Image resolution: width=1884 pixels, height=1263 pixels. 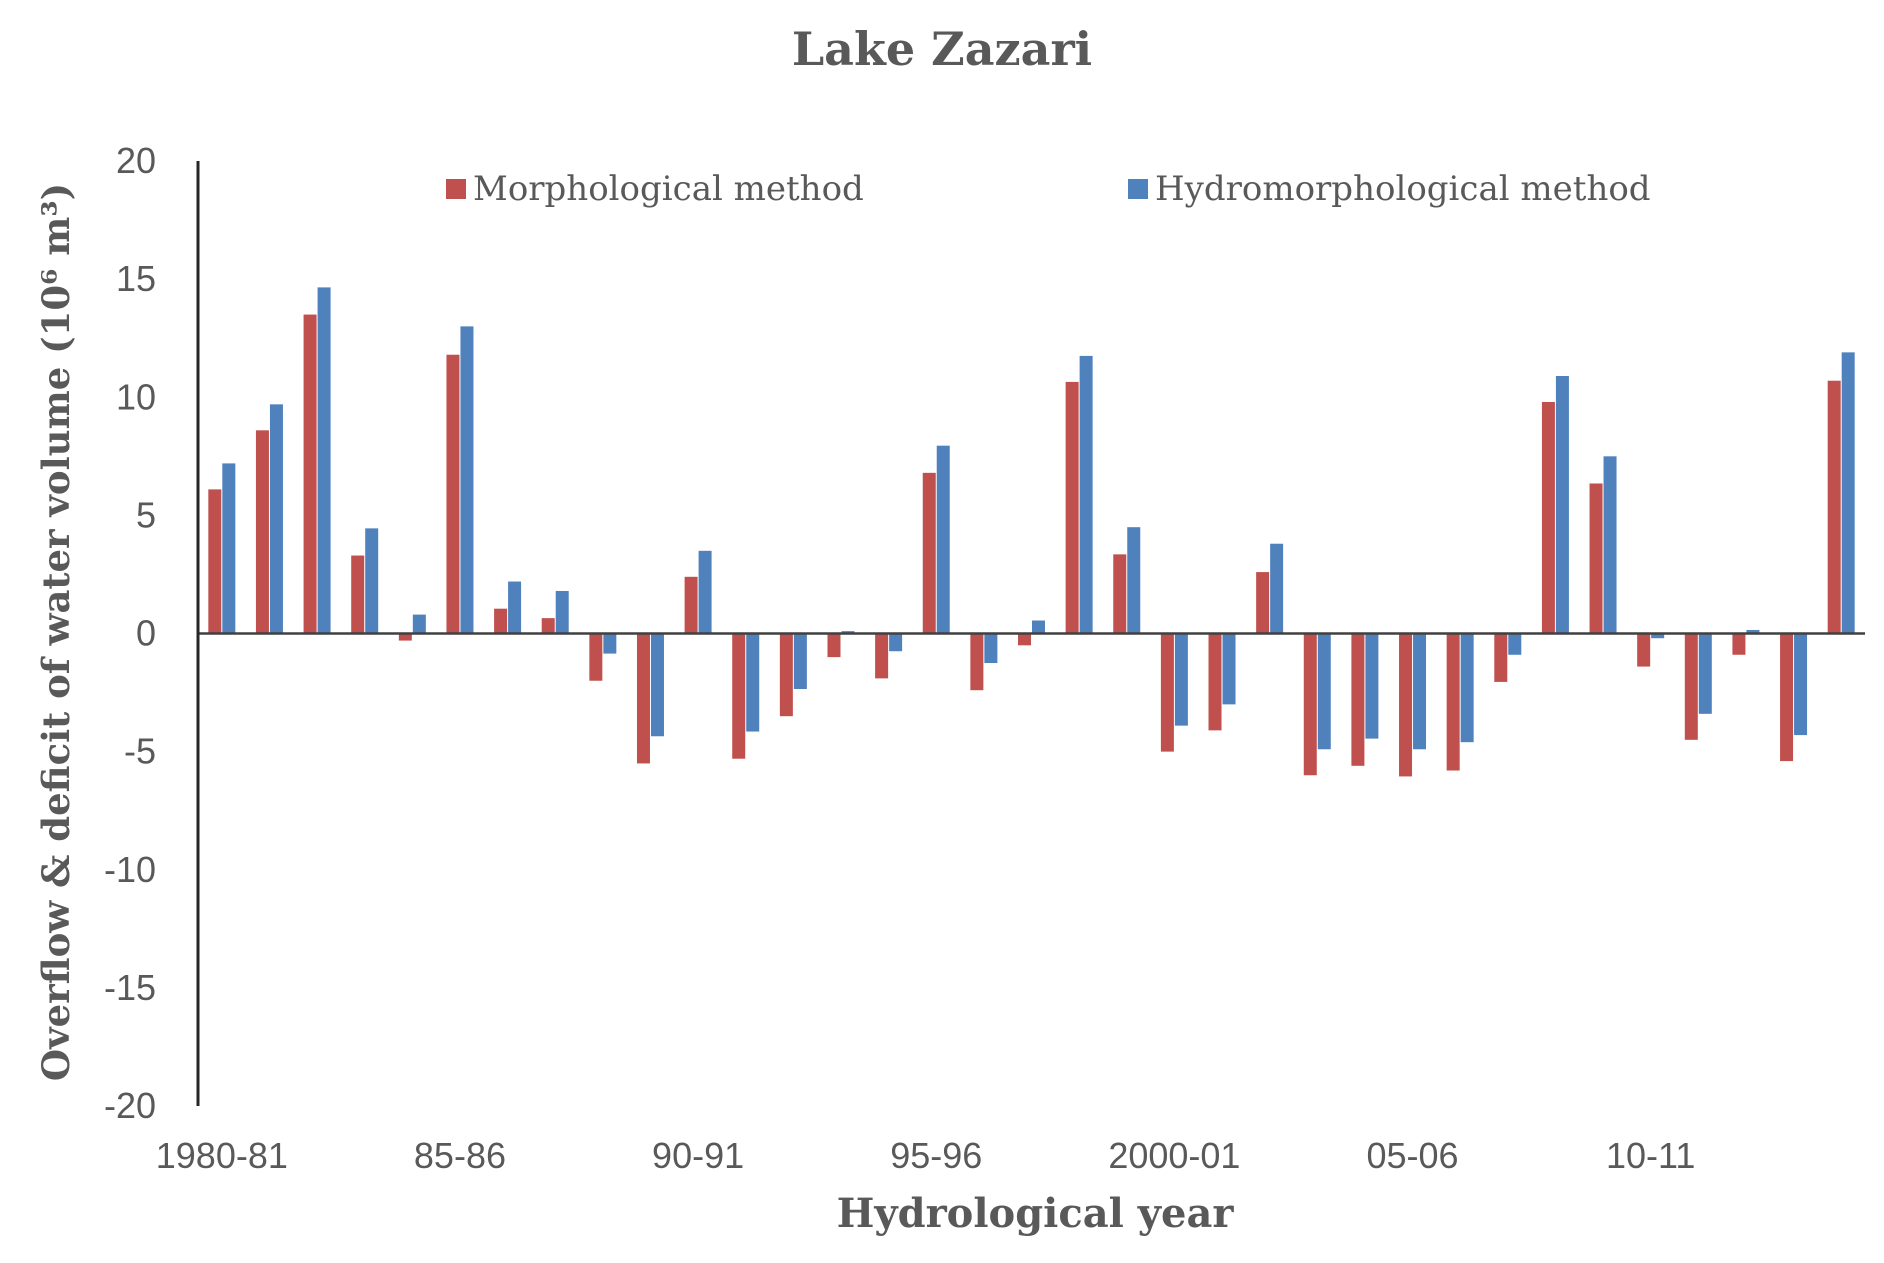 What do you see at coordinates (942, 49) in the screenshot?
I see `chart-title: Lake Zazari` at bounding box center [942, 49].